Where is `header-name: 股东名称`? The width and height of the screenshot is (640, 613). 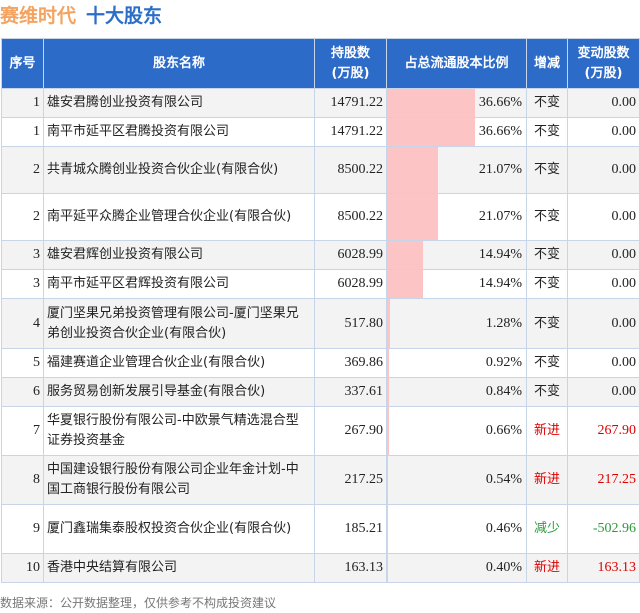
header-name: 股东名称 is located at coordinates (179, 63).